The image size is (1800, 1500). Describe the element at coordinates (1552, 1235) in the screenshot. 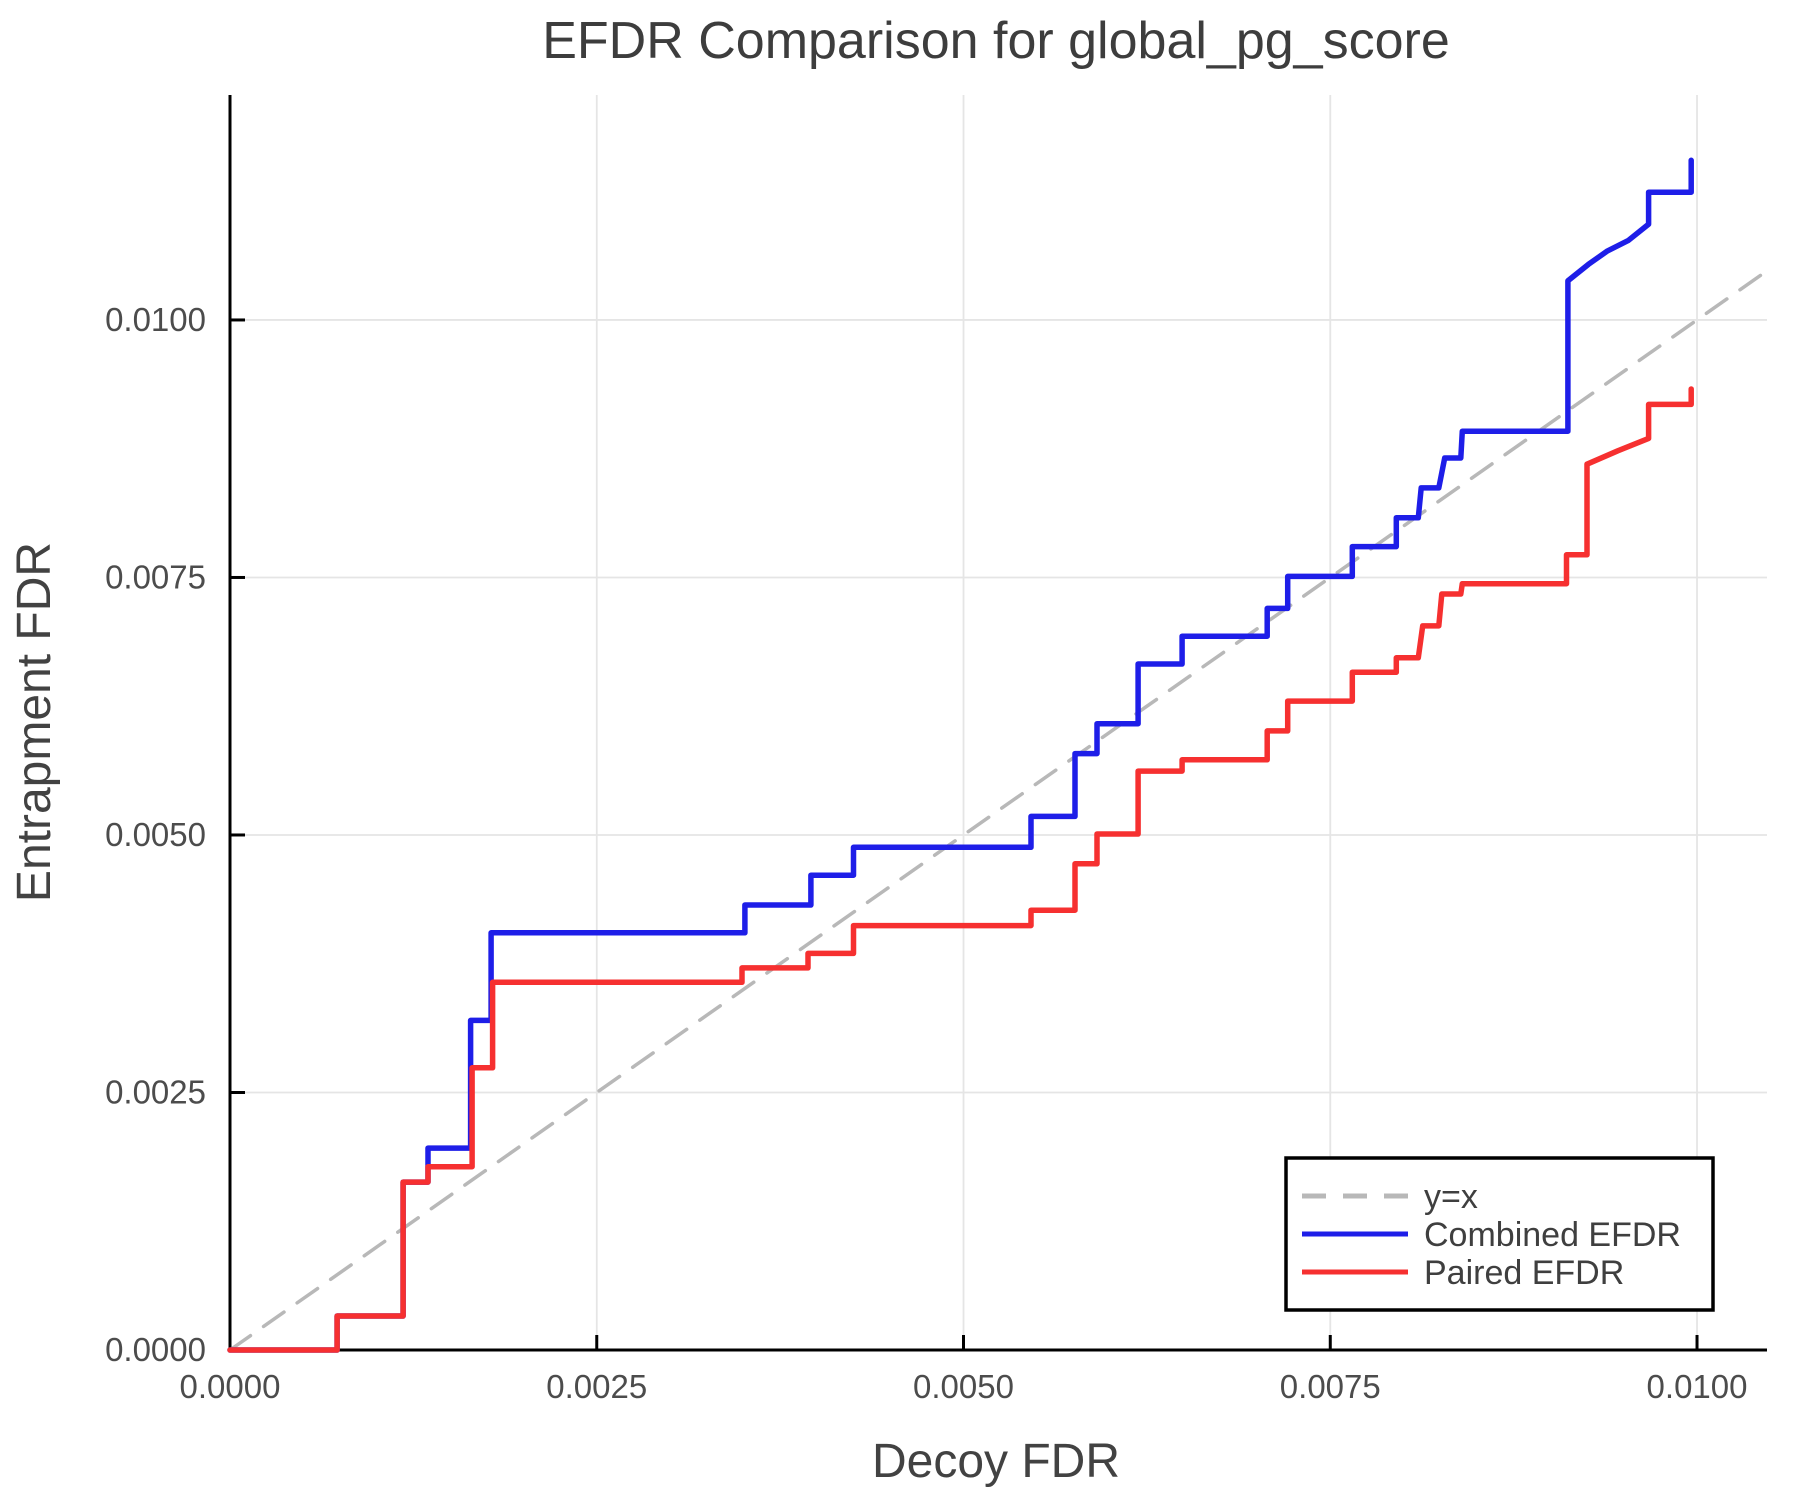

I see `legend-label: Combined EFDR` at that location.